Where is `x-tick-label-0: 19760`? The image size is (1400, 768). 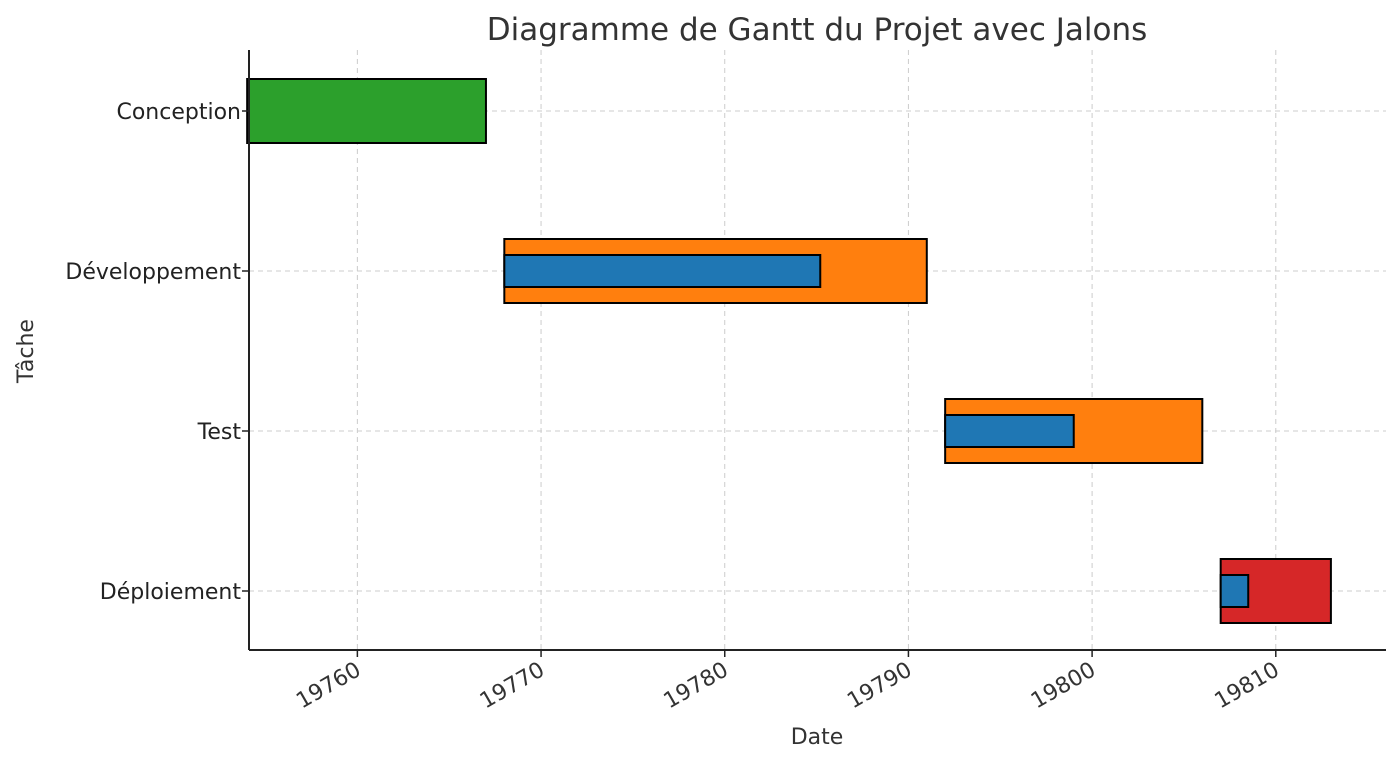
x-tick-label-0: 19760 is located at coordinates (328, 686).